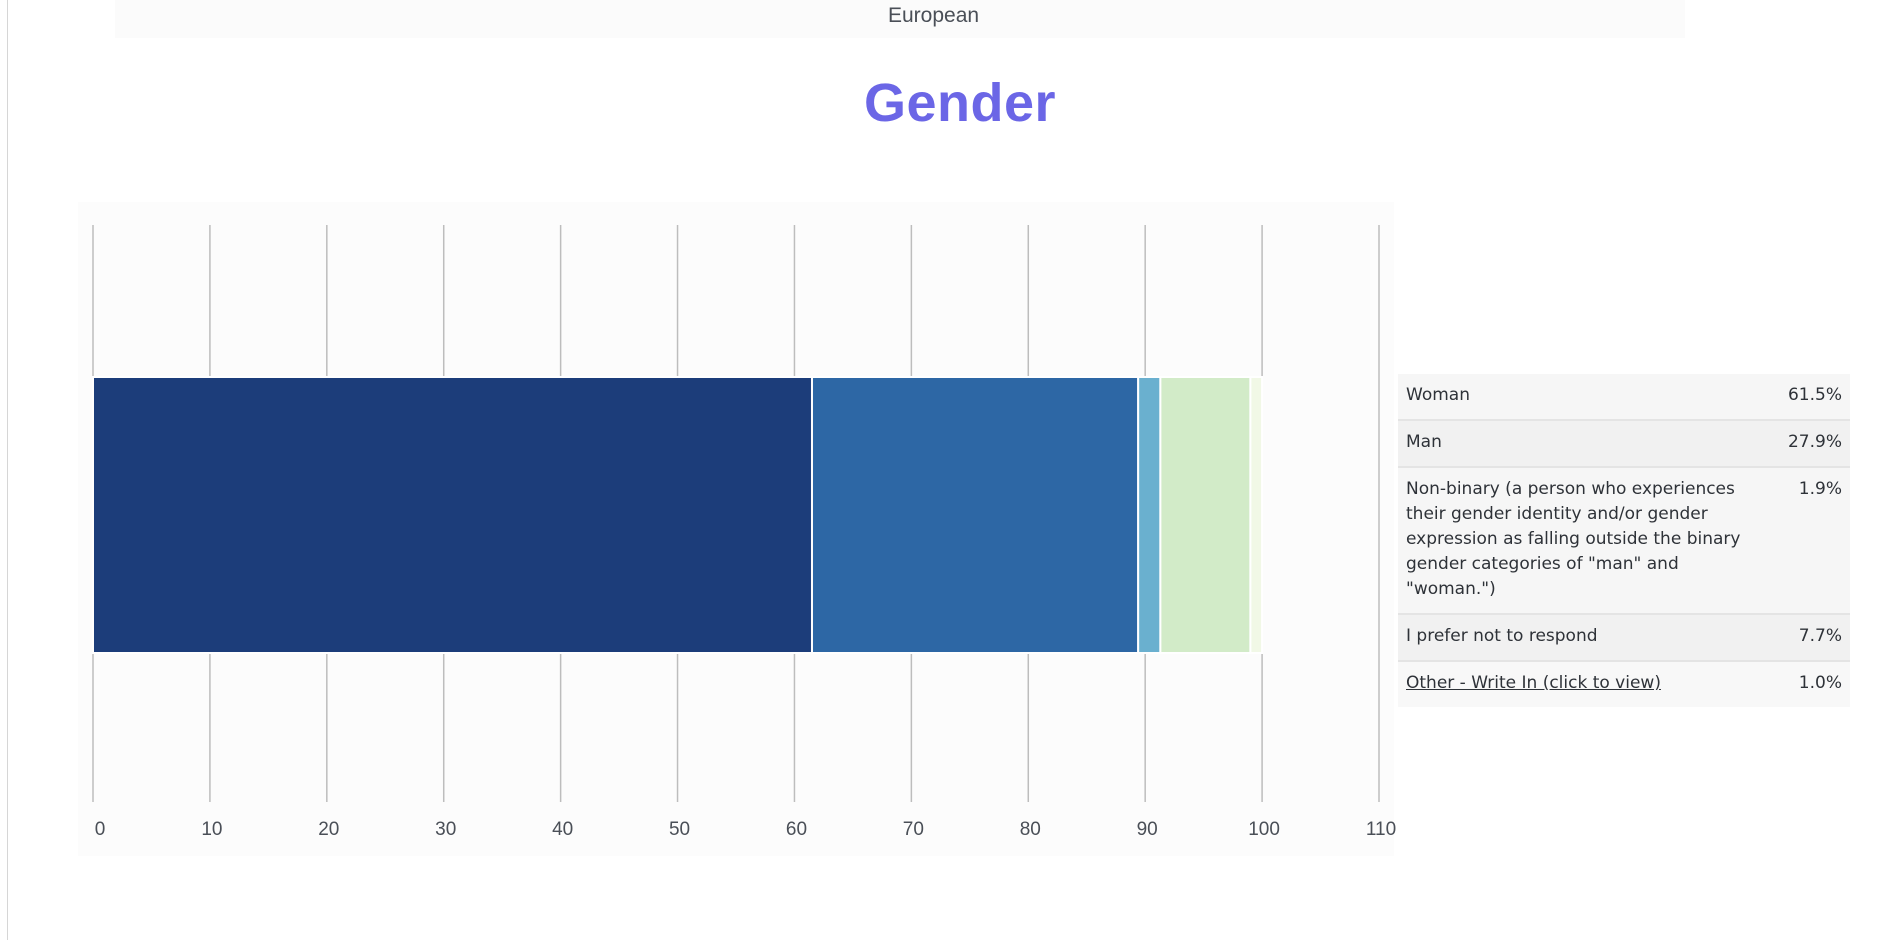 The width and height of the screenshot is (1880, 940). I want to click on x-tick-label: 70, so click(913, 829).